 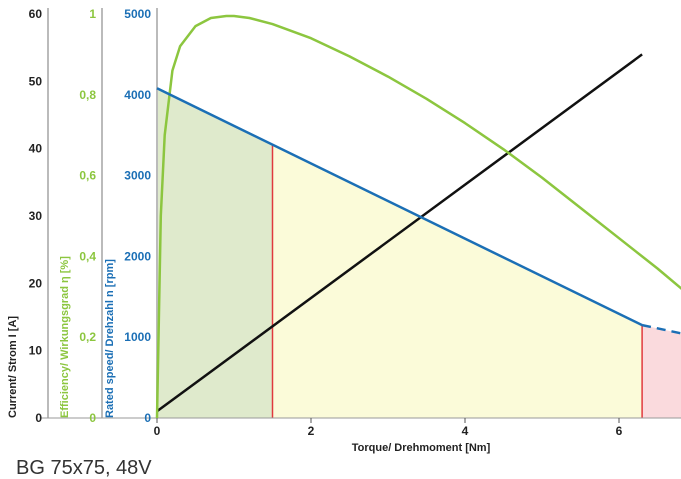 I want to click on efficiency-tick-label: 0,8, so click(x=87, y=95).